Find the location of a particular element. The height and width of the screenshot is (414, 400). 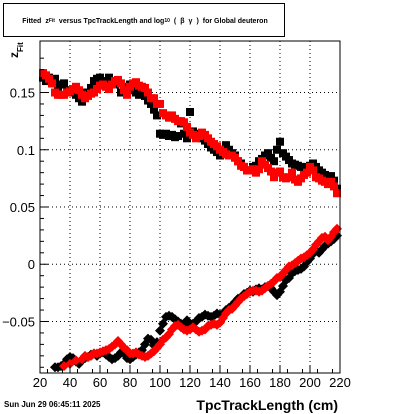

title-mid: versus TpcTrackLength and log is located at coordinates (111, 21).